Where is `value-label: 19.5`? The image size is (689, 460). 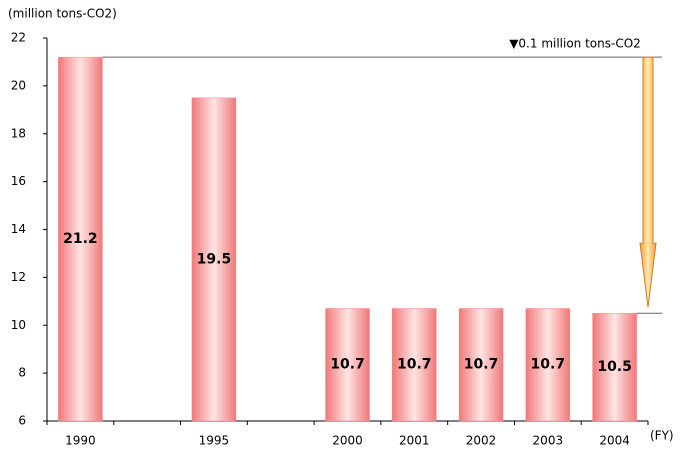
value-label: 19.5 is located at coordinates (214, 259).